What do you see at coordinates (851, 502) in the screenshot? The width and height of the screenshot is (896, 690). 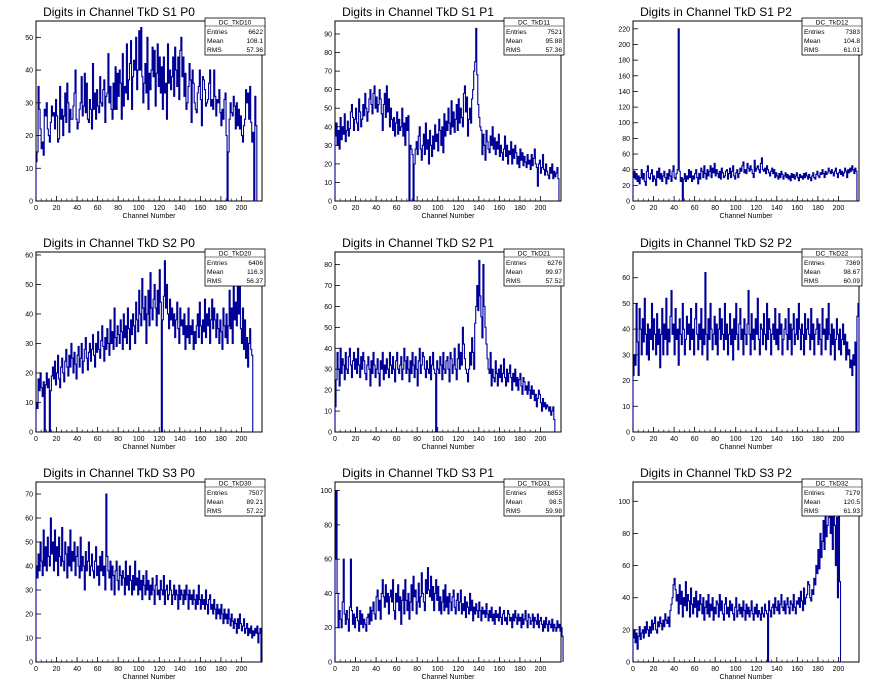 I see `stats-value-mean: 120.5` at bounding box center [851, 502].